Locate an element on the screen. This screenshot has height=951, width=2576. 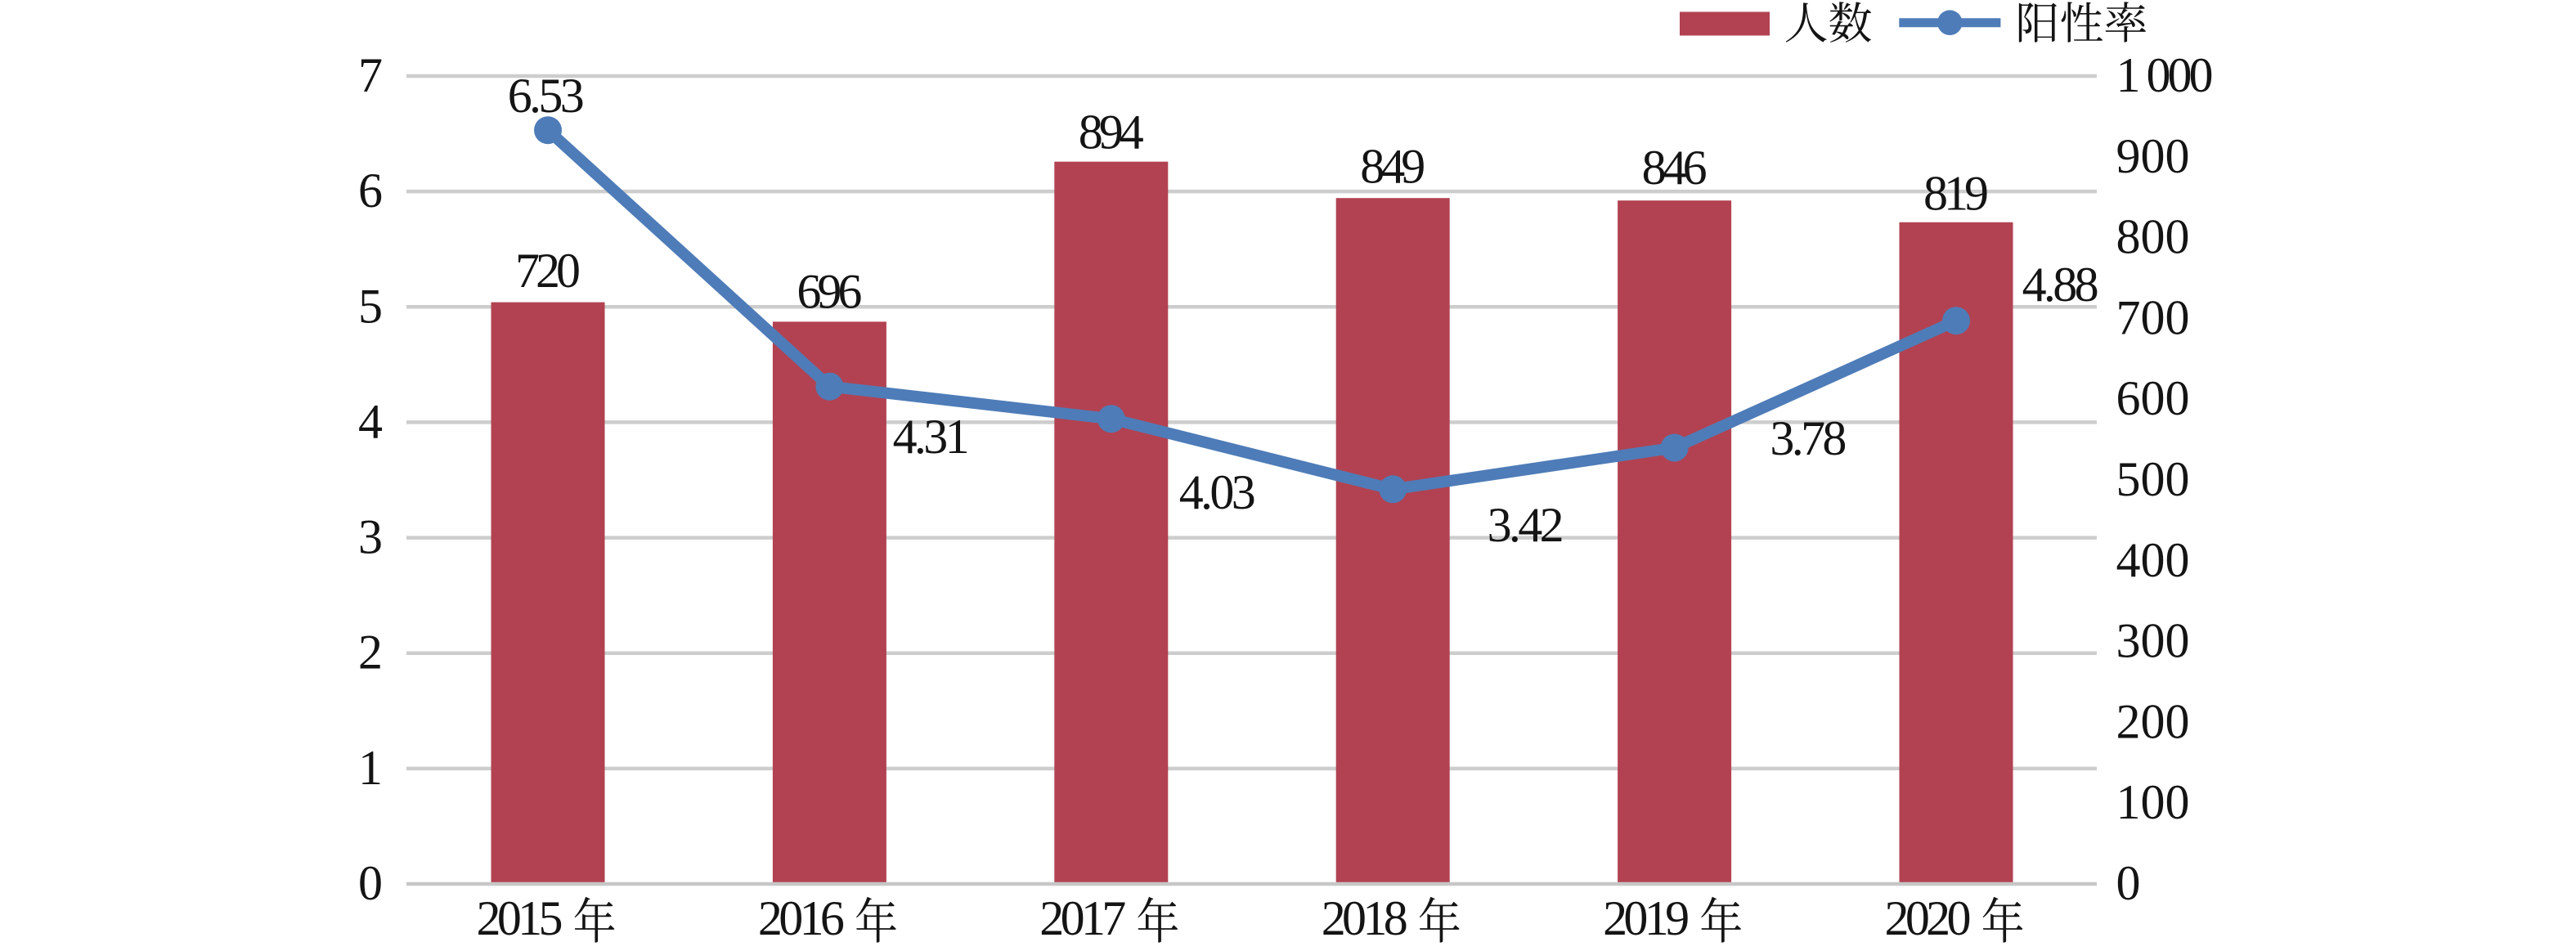
svg-text: 500 is located at coordinates (2153, 479).